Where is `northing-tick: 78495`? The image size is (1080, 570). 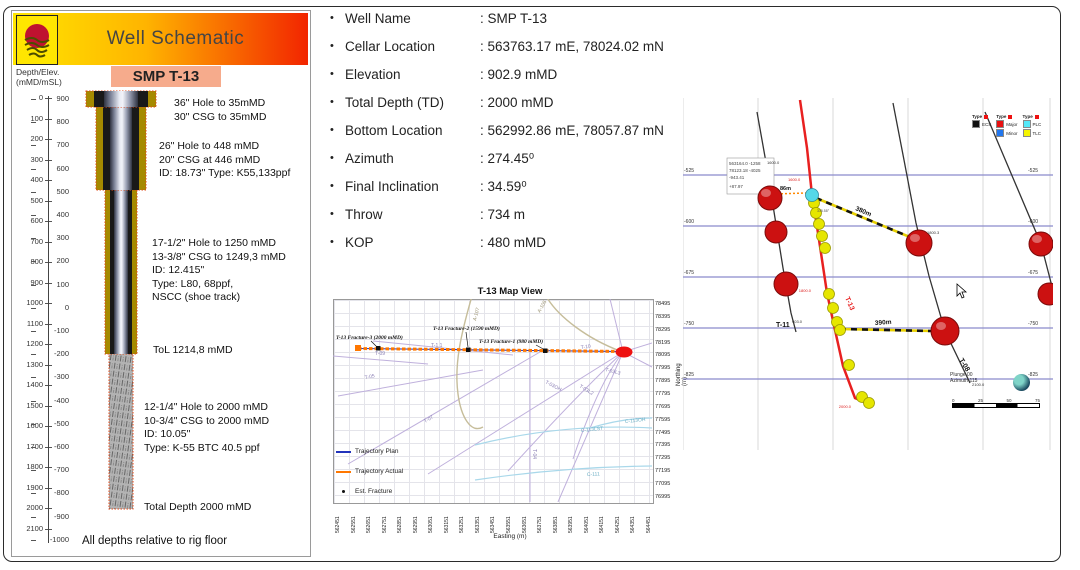 northing-tick: 78495 is located at coordinates (663, 304).